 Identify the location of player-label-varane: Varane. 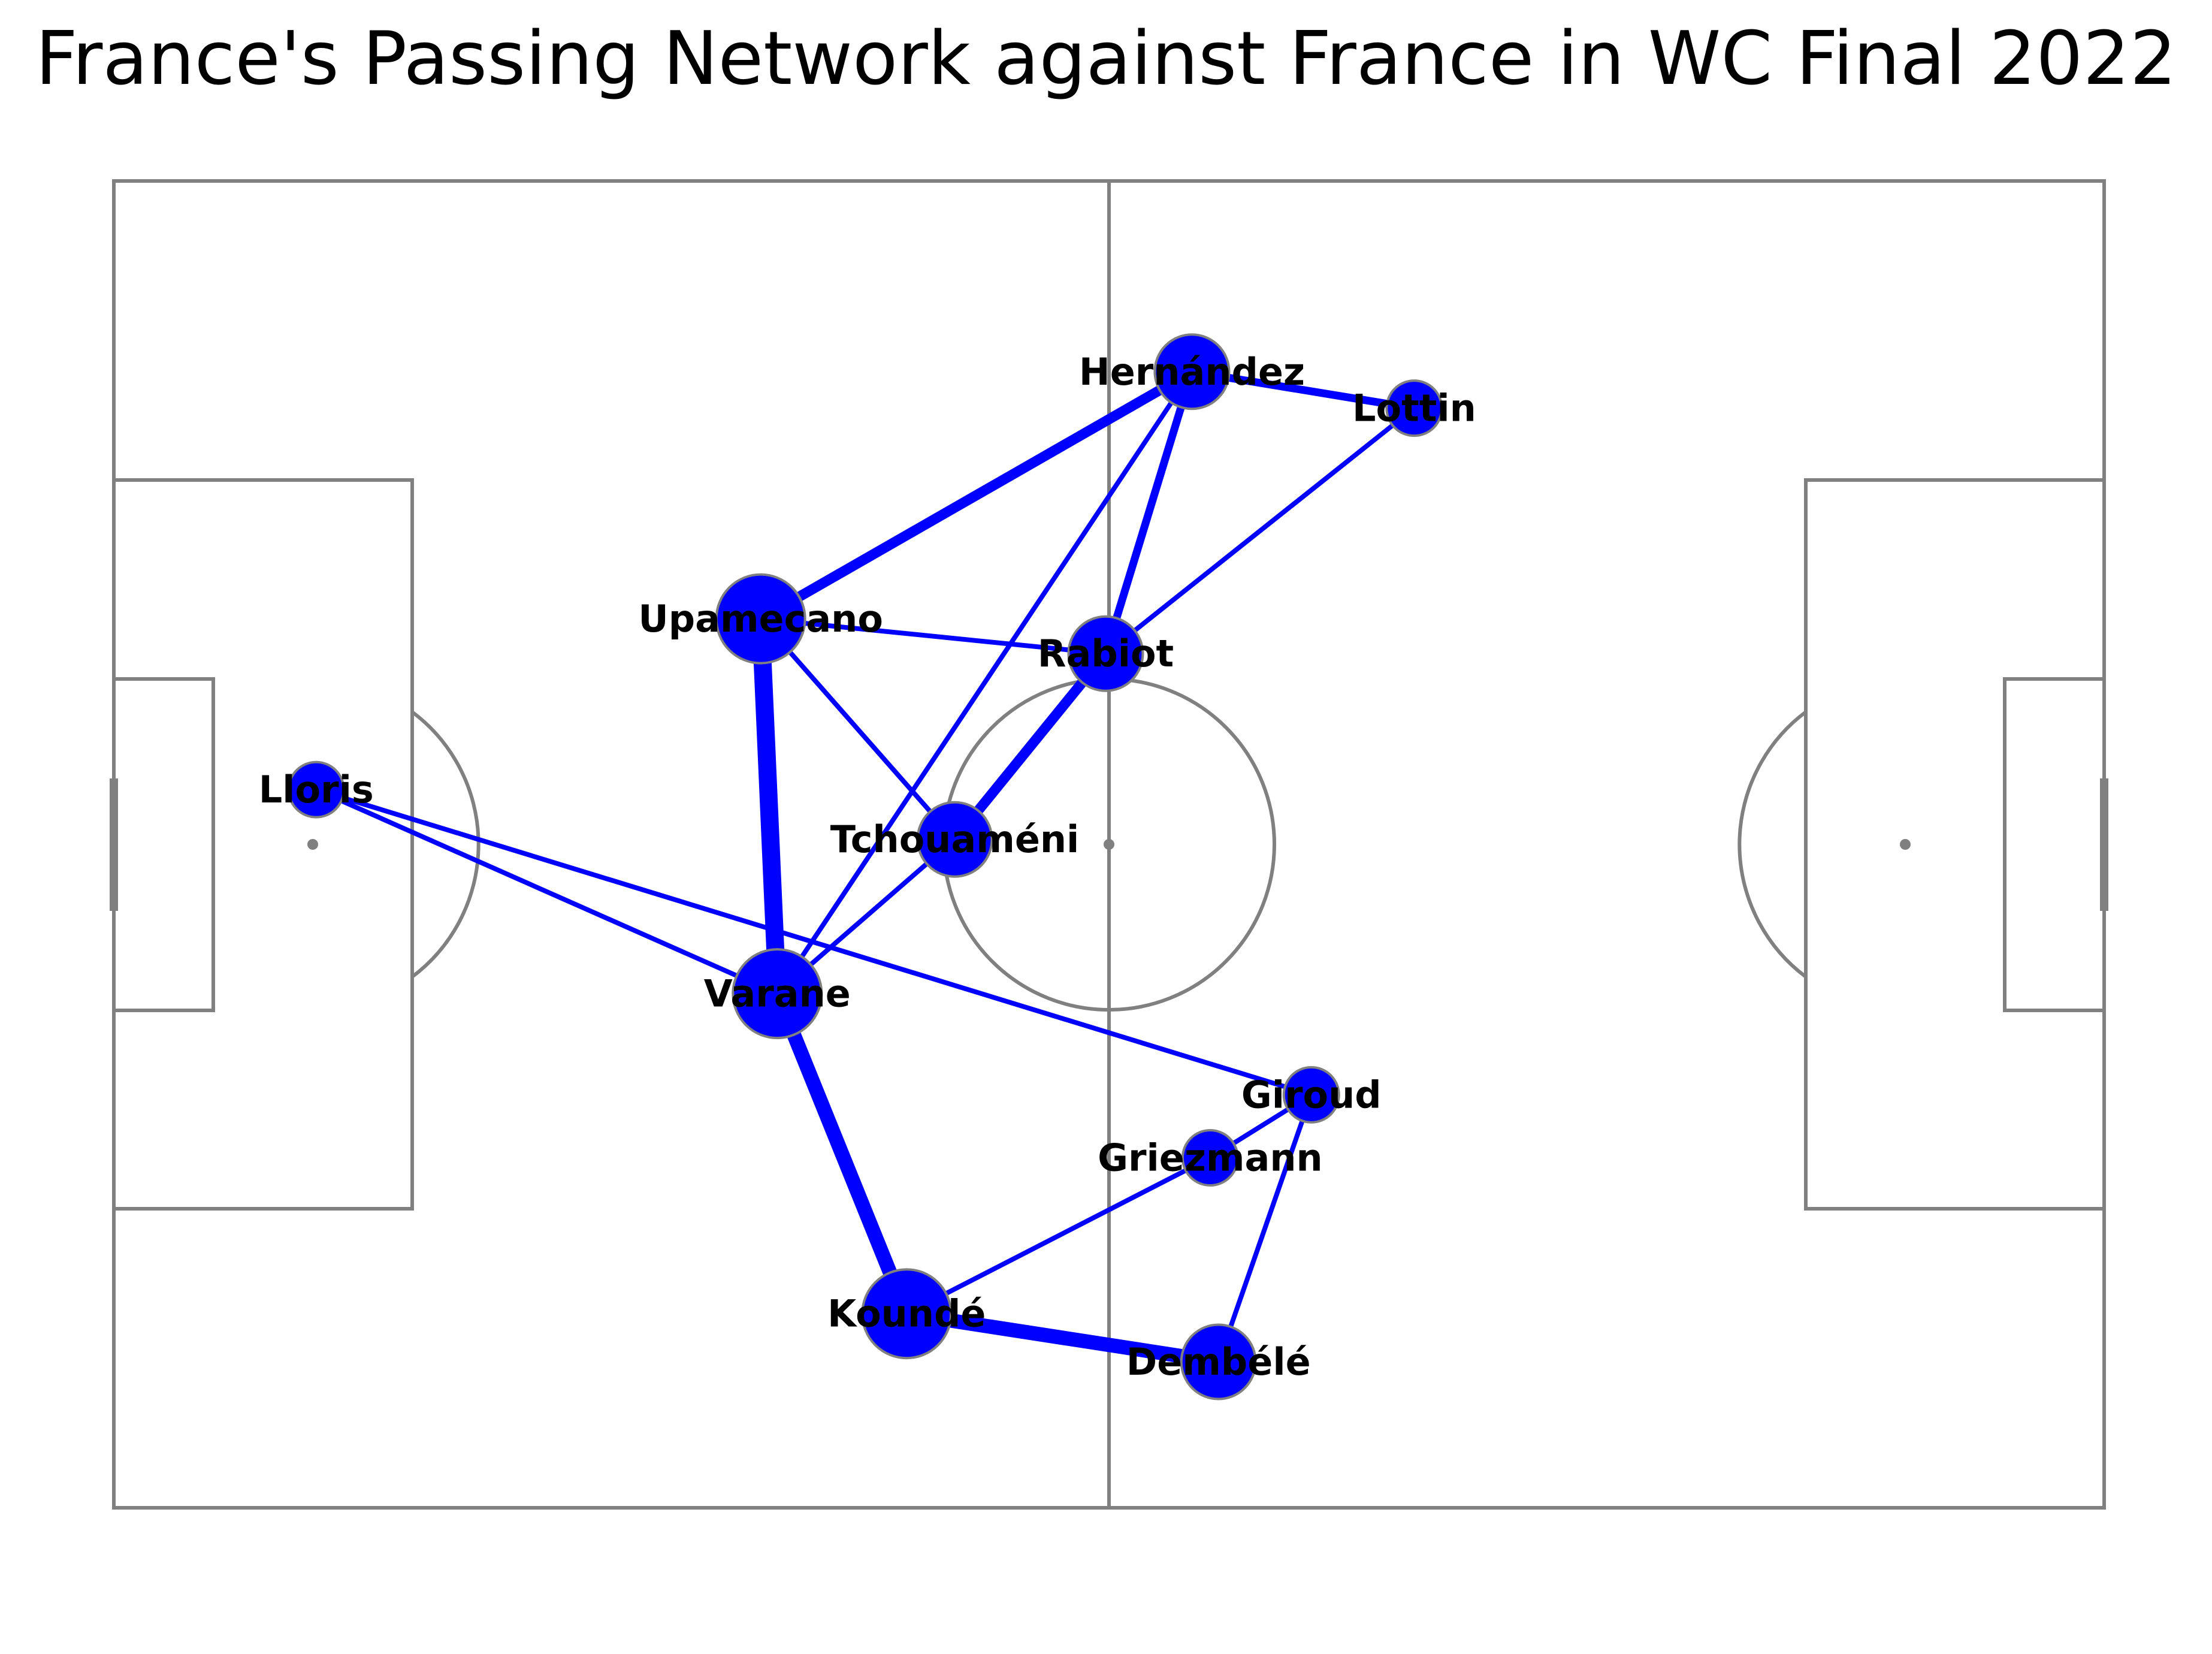
(778, 994).